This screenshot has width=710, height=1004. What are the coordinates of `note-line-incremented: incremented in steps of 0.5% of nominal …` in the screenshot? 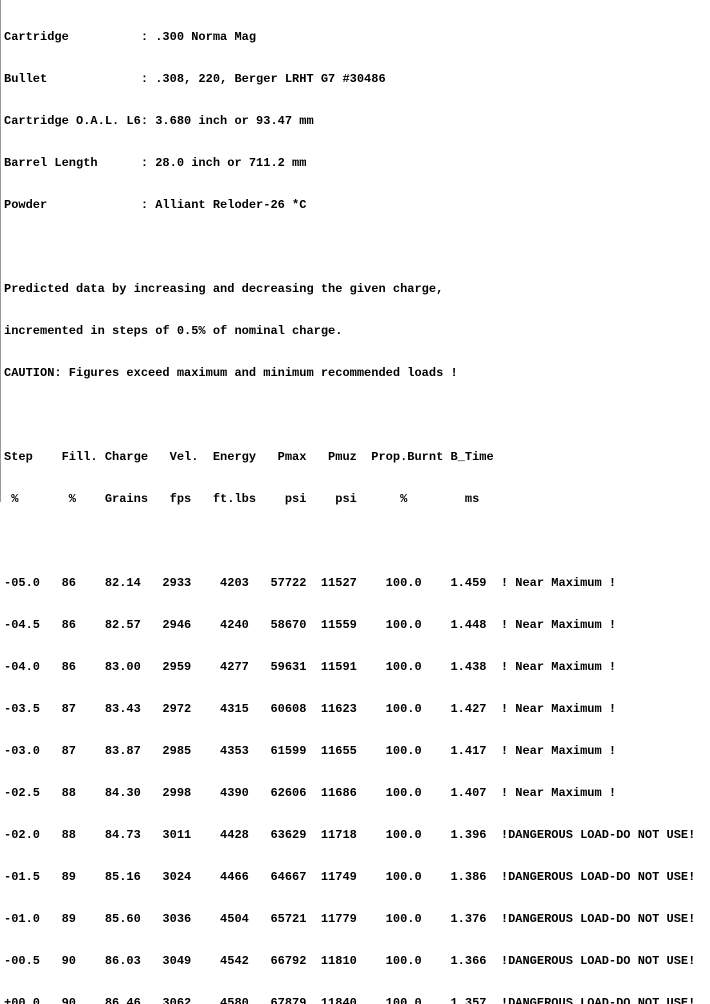 It's located at (173, 331).